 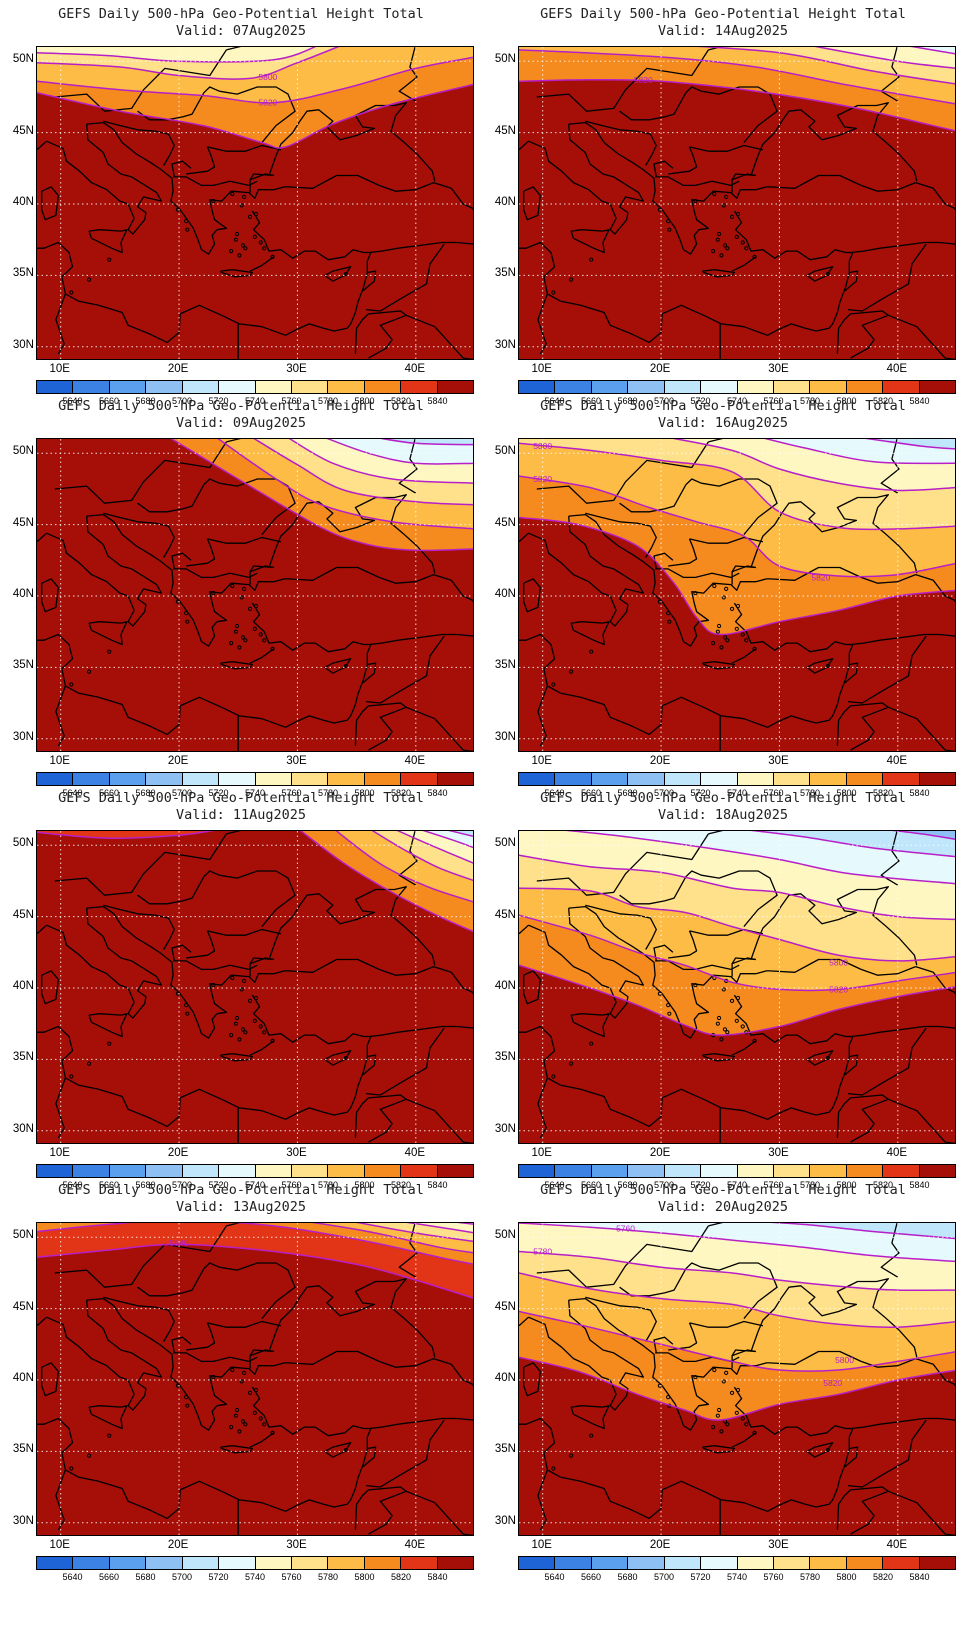 I want to click on map-canvas: 5840, so click(x=255, y=1379).